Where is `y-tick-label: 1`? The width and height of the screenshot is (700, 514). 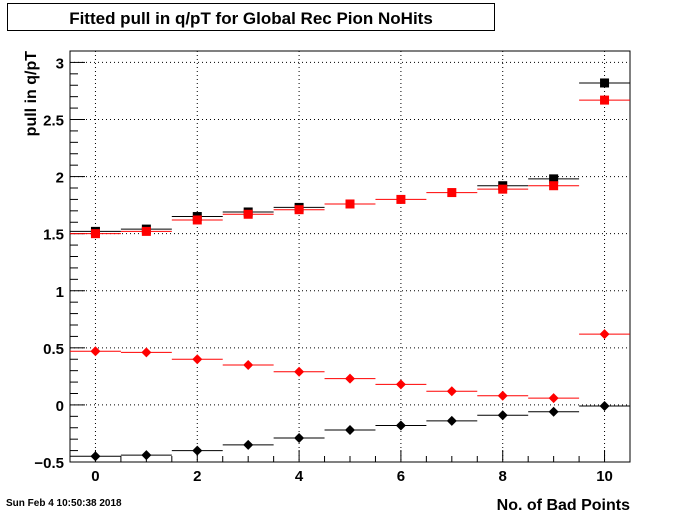
y-tick-label: 1 is located at coordinates (60, 292).